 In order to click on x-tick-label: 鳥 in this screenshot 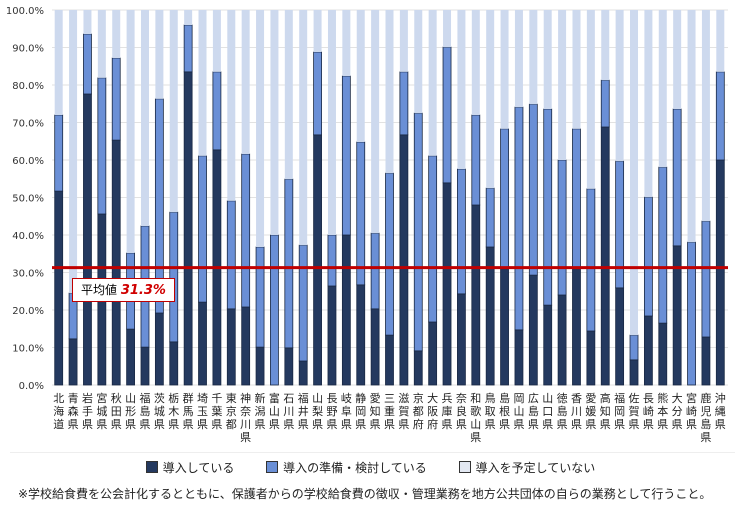, I will do `click(490, 398)`.